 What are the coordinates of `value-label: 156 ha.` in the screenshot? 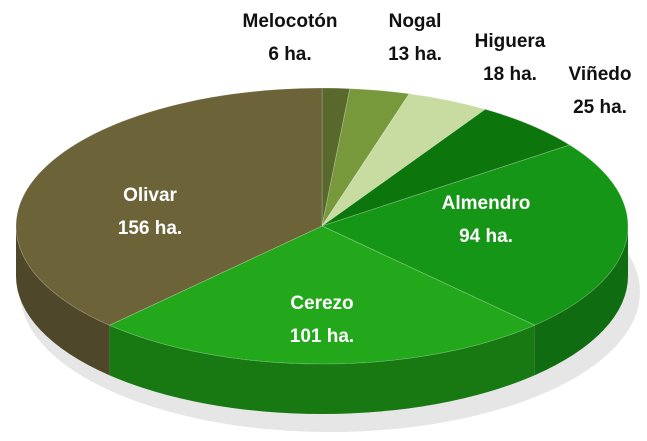 It's located at (150, 228).